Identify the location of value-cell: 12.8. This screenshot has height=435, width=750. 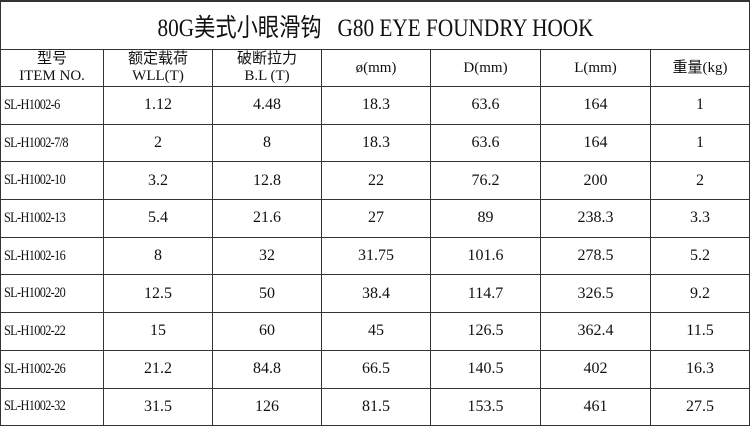
(267, 181).